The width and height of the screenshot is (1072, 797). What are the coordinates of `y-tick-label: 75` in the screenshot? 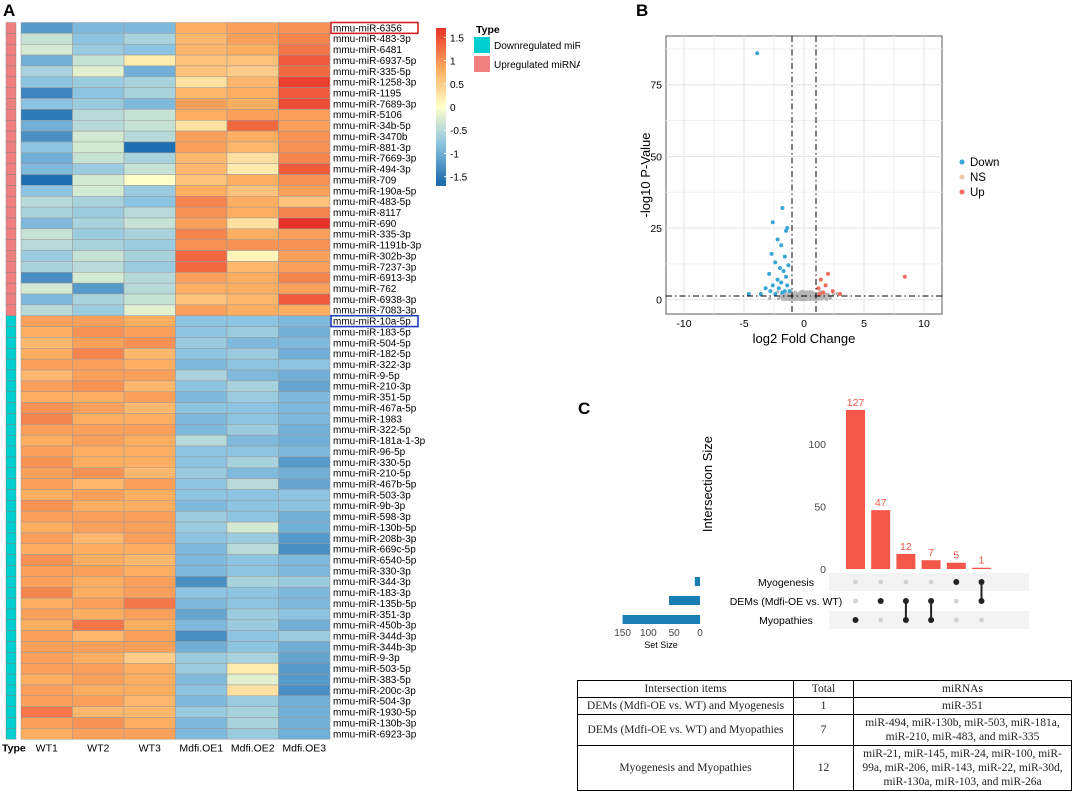 It's located at (656, 86).